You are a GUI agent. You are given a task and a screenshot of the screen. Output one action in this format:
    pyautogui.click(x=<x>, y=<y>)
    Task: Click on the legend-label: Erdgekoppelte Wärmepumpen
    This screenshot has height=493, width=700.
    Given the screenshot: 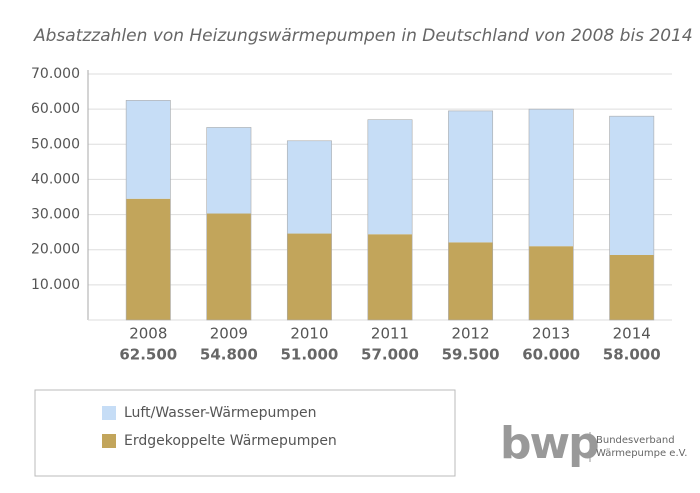 What is the action you would take?
    pyautogui.click(x=230, y=441)
    